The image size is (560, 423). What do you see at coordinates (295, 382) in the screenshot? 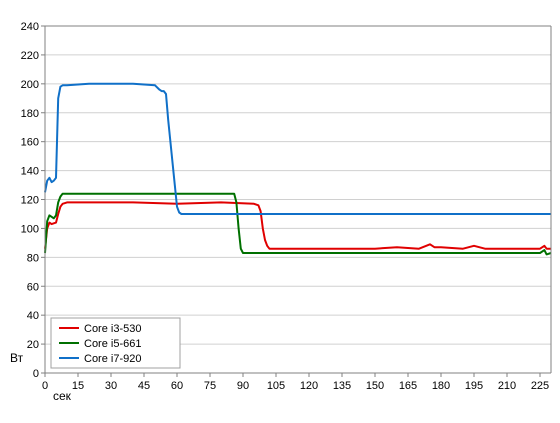
I see `x-tick-labels: 0 15 30 45 60 75 90 105 120 135 150 165 180 195 210 225` at bounding box center [295, 382].